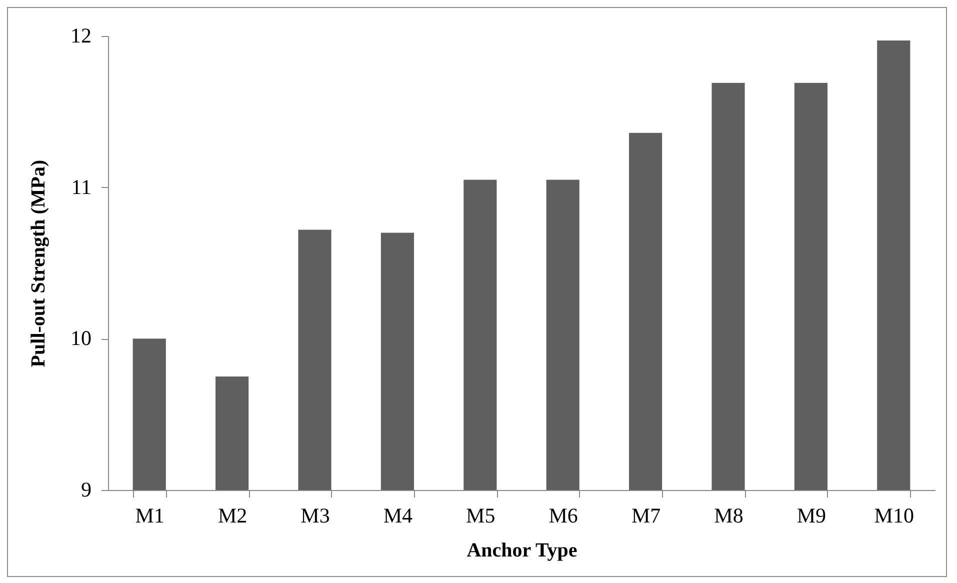 Image resolution: width=957 pixels, height=583 pixels. Describe the element at coordinates (398, 516) in the screenshot. I see `x-tick-label: M4` at that location.